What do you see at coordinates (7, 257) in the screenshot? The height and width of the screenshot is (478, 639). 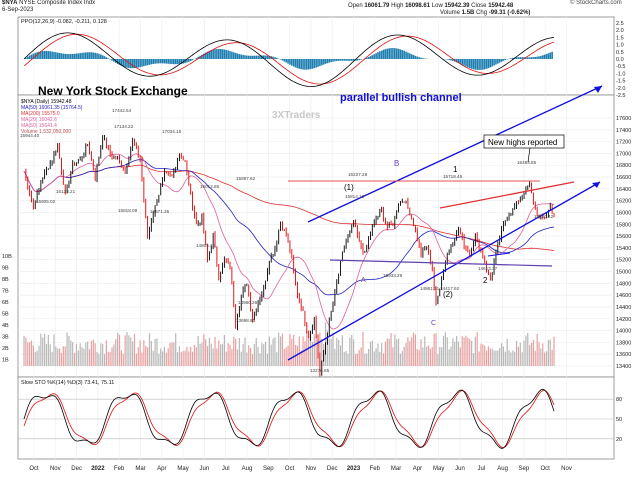 I see `volume-tick-label: 10B` at bounding box center [7, 257].